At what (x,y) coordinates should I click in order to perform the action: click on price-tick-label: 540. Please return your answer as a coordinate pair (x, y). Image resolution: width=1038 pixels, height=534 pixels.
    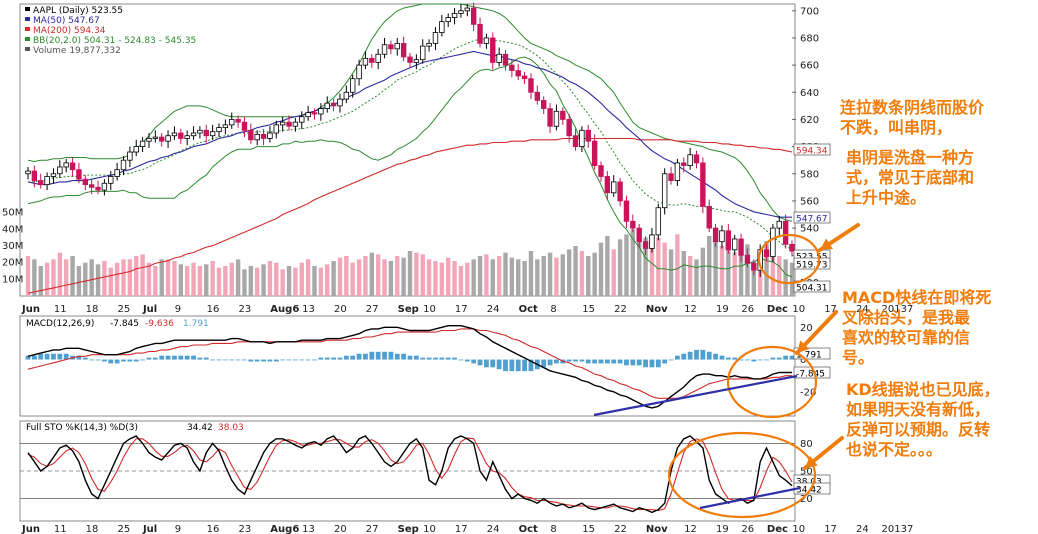
    Looking at the image, I should click on (809, 229).